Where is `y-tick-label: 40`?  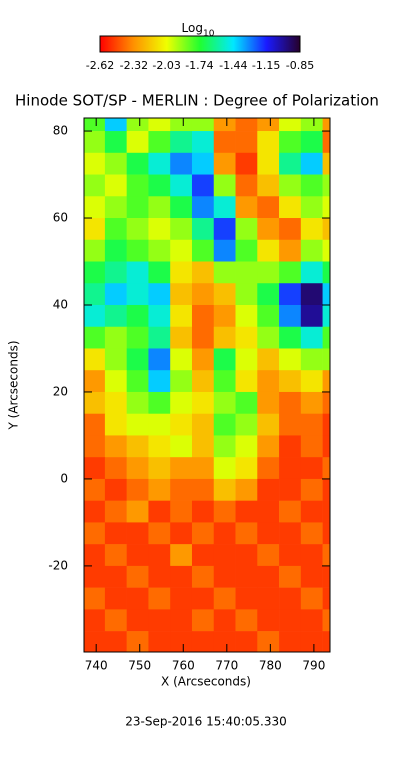 y-tick-label: 40 is located at coordinates (60, 304).